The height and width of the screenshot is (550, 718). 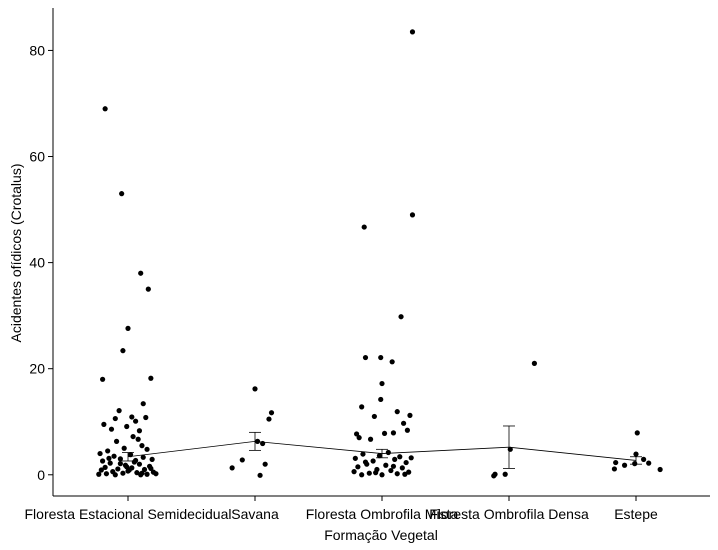 What do you see at coordinates (382, 447) in the screenshot?
I see `mean-line-group` at bounding box center [382, 447].